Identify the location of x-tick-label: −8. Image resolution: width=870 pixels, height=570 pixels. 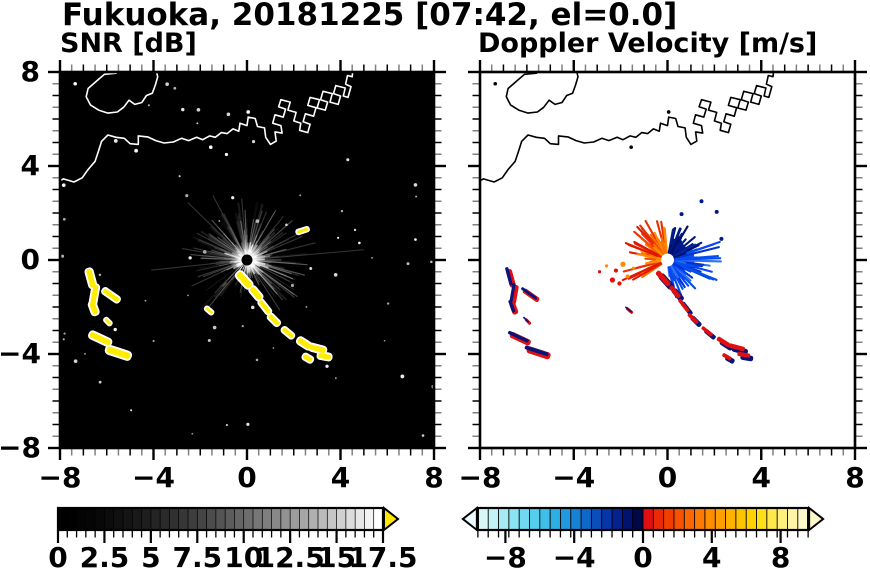
(60, 477).